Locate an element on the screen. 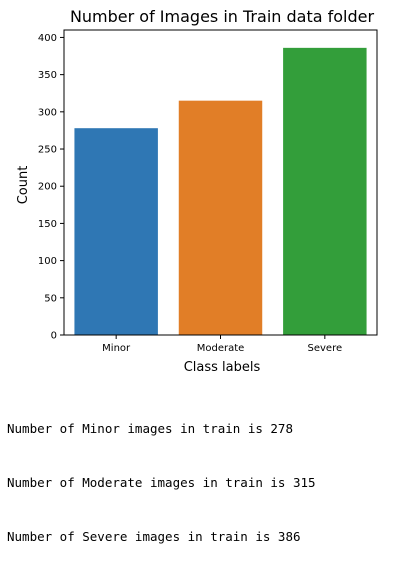 This screenshot has height=564, width=410. x-tick-label-severe: Severe is located at coordinates (325, 348).